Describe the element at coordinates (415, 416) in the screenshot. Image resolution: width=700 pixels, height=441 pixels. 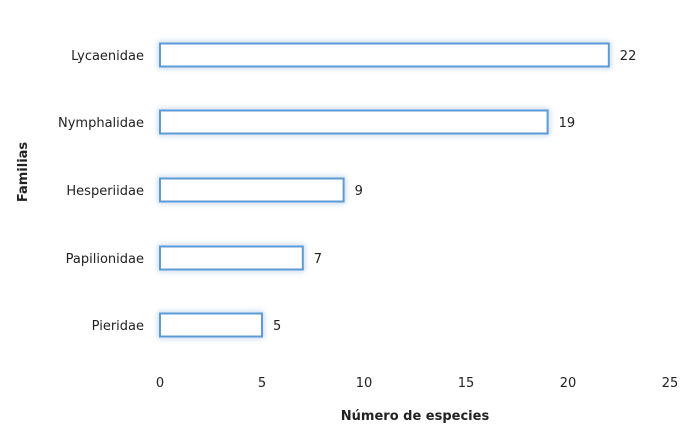
I see `x-axis-title: Número de especies` at that location.